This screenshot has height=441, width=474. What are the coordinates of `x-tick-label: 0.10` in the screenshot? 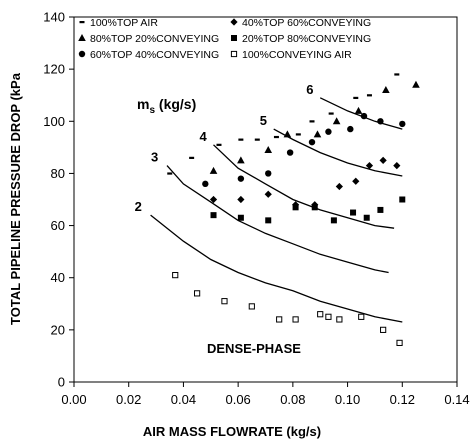 It's located at (347, 399).